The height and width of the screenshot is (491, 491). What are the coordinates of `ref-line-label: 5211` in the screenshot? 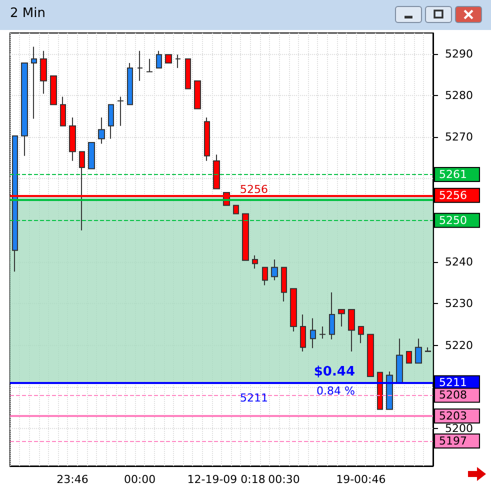 It's located at (453, 383).